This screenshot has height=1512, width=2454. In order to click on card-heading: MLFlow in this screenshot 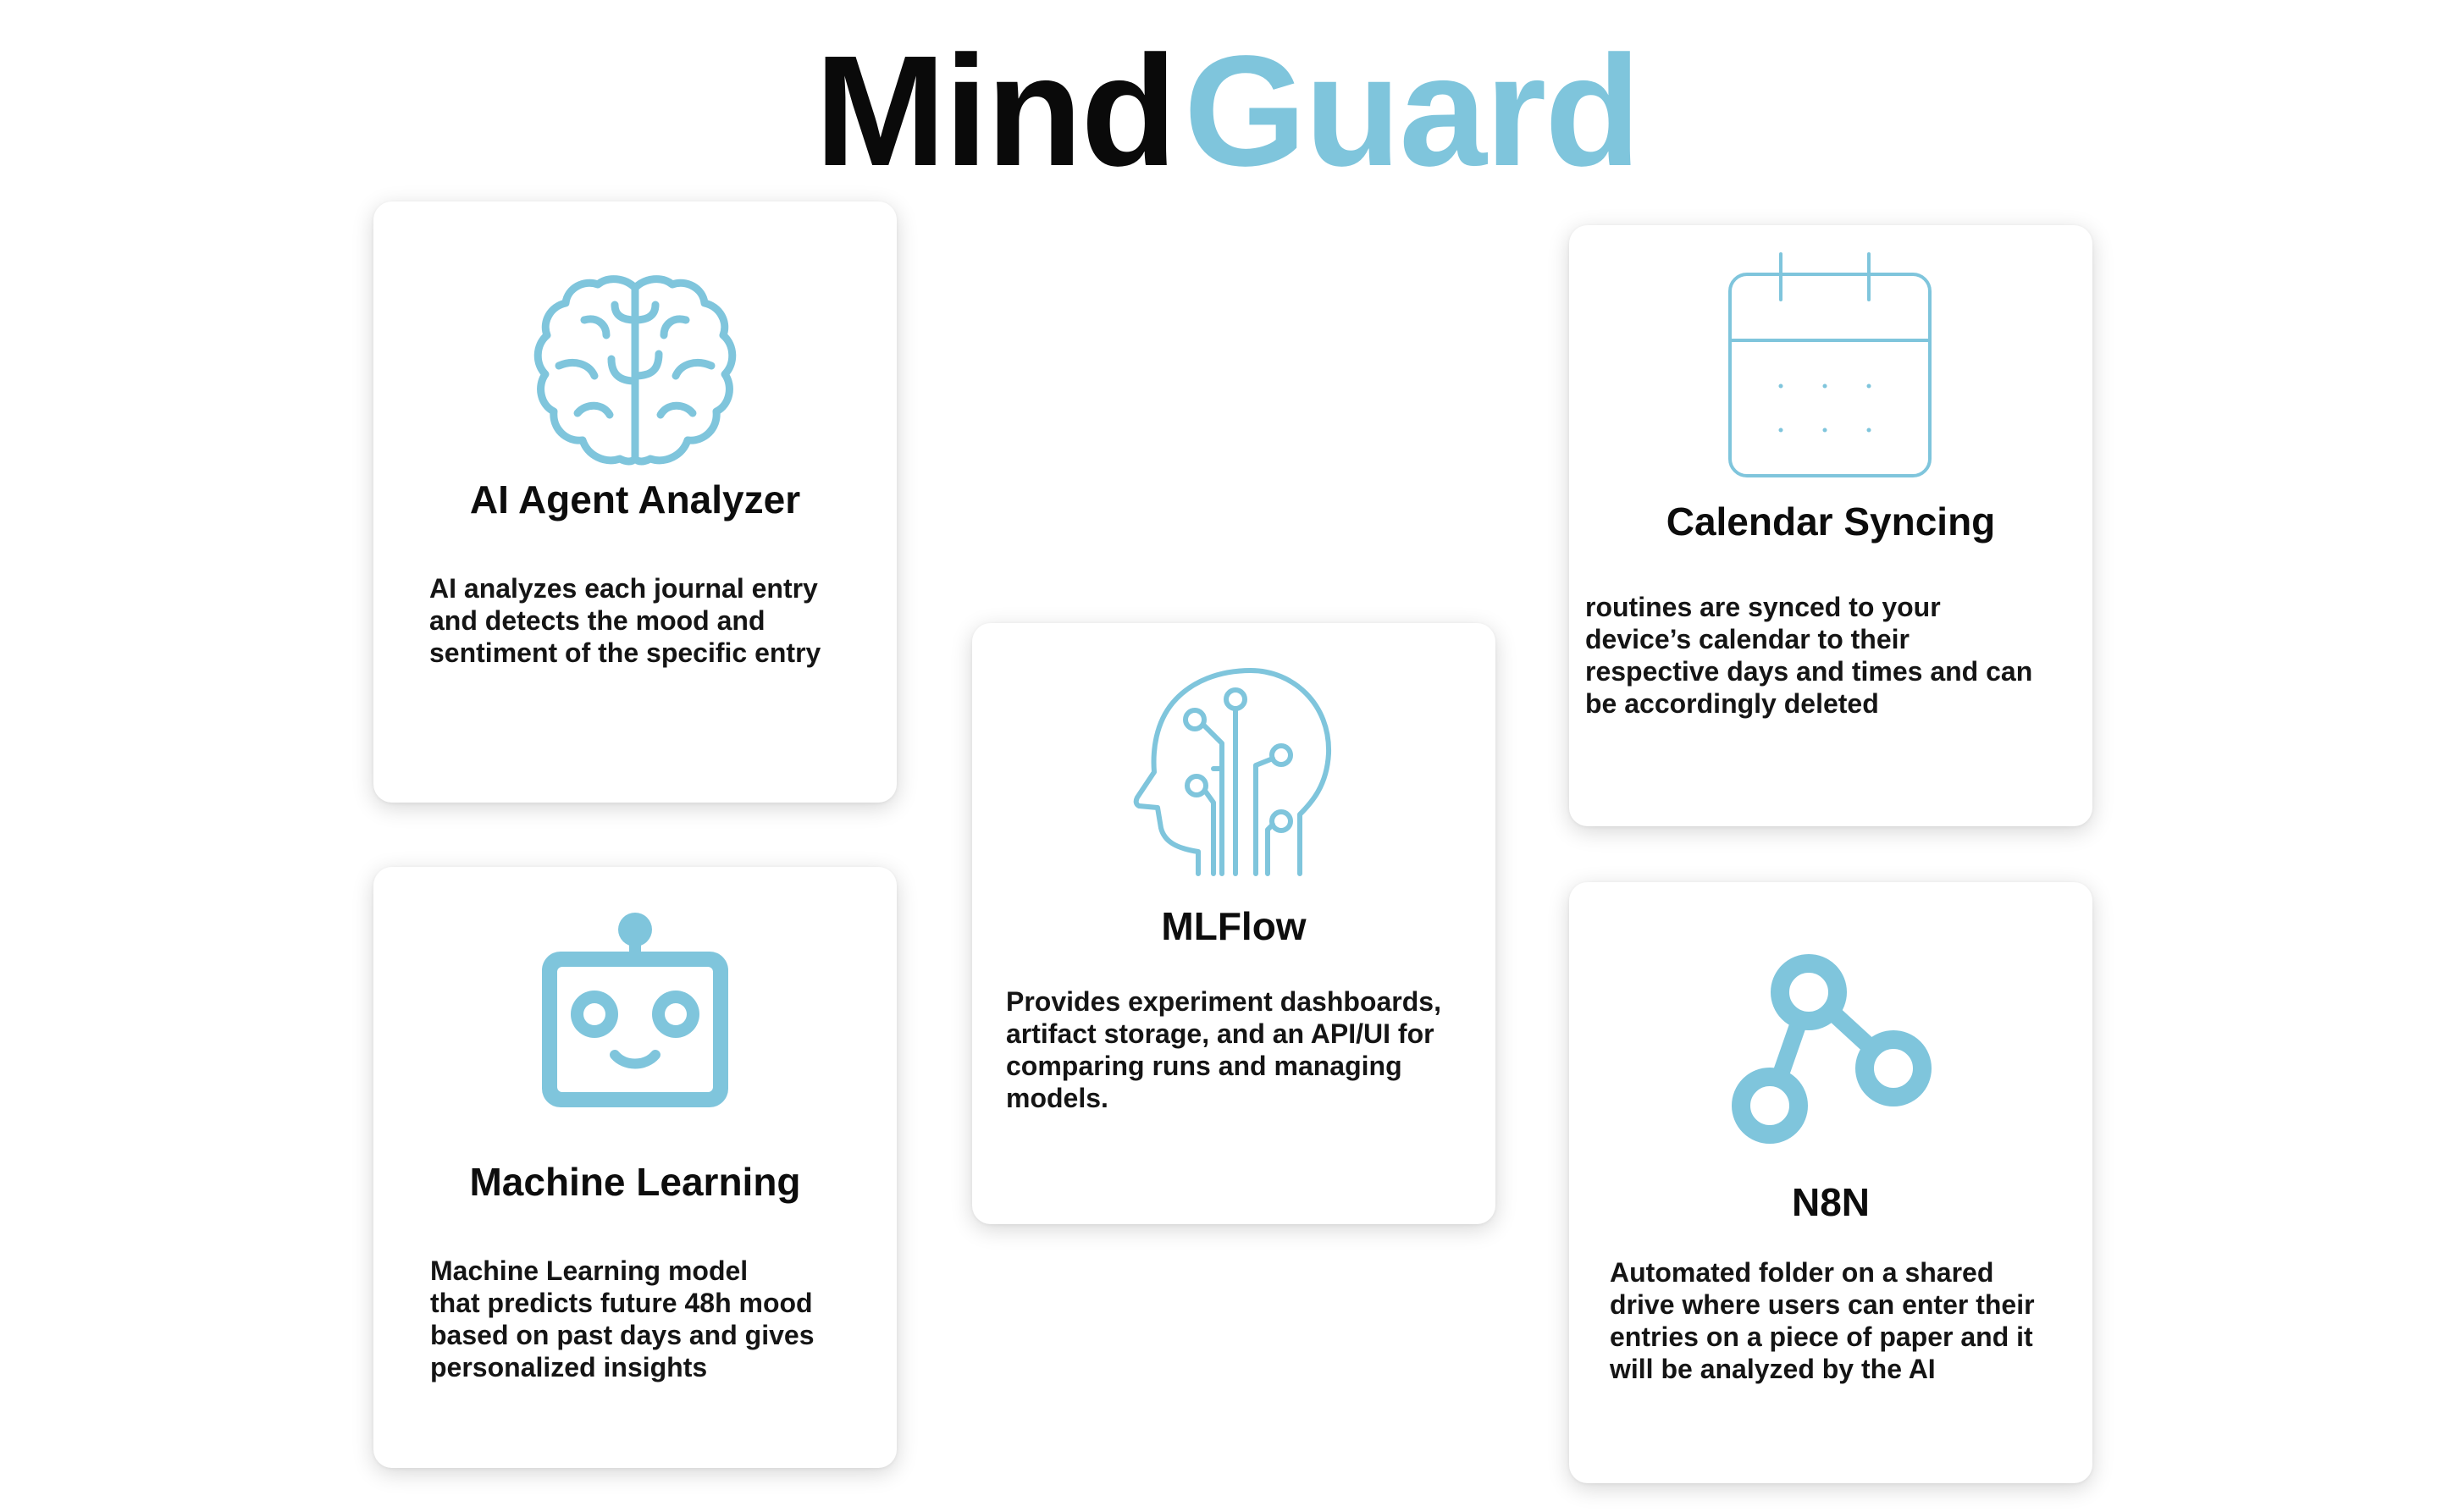, I will do `click(1234, 926)`.